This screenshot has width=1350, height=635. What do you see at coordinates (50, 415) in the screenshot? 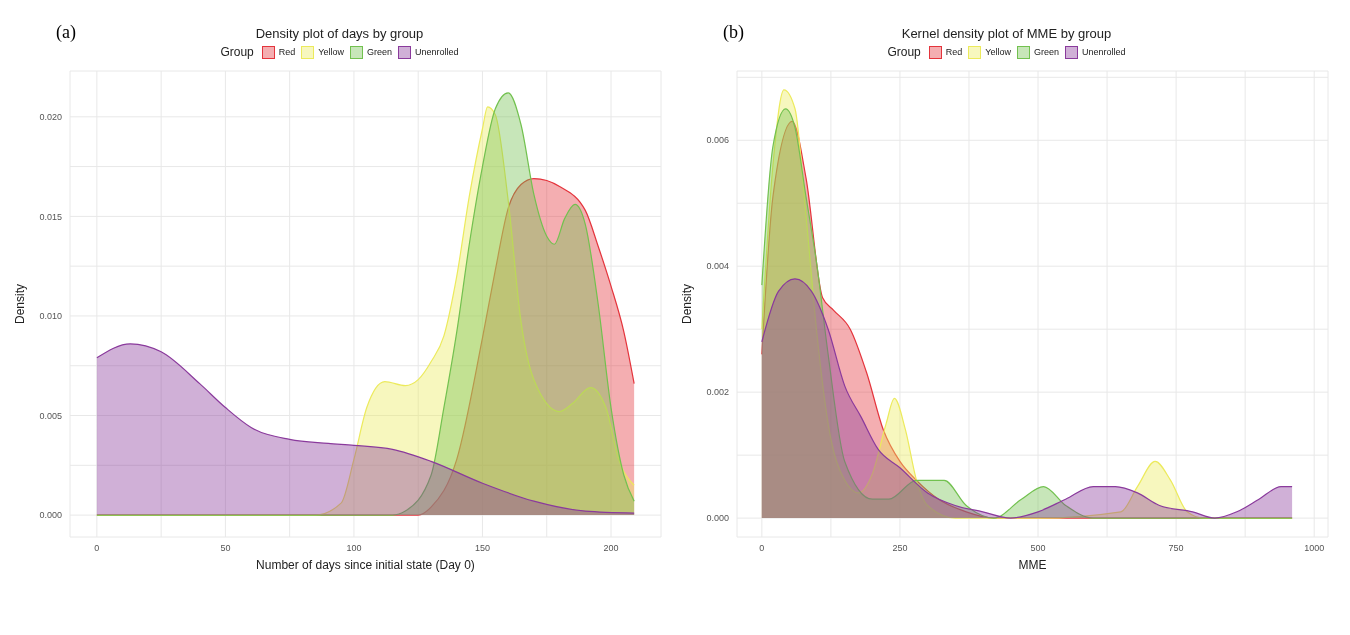
I see `y-tick-label: 0.005` at bounding box center [50, 415].